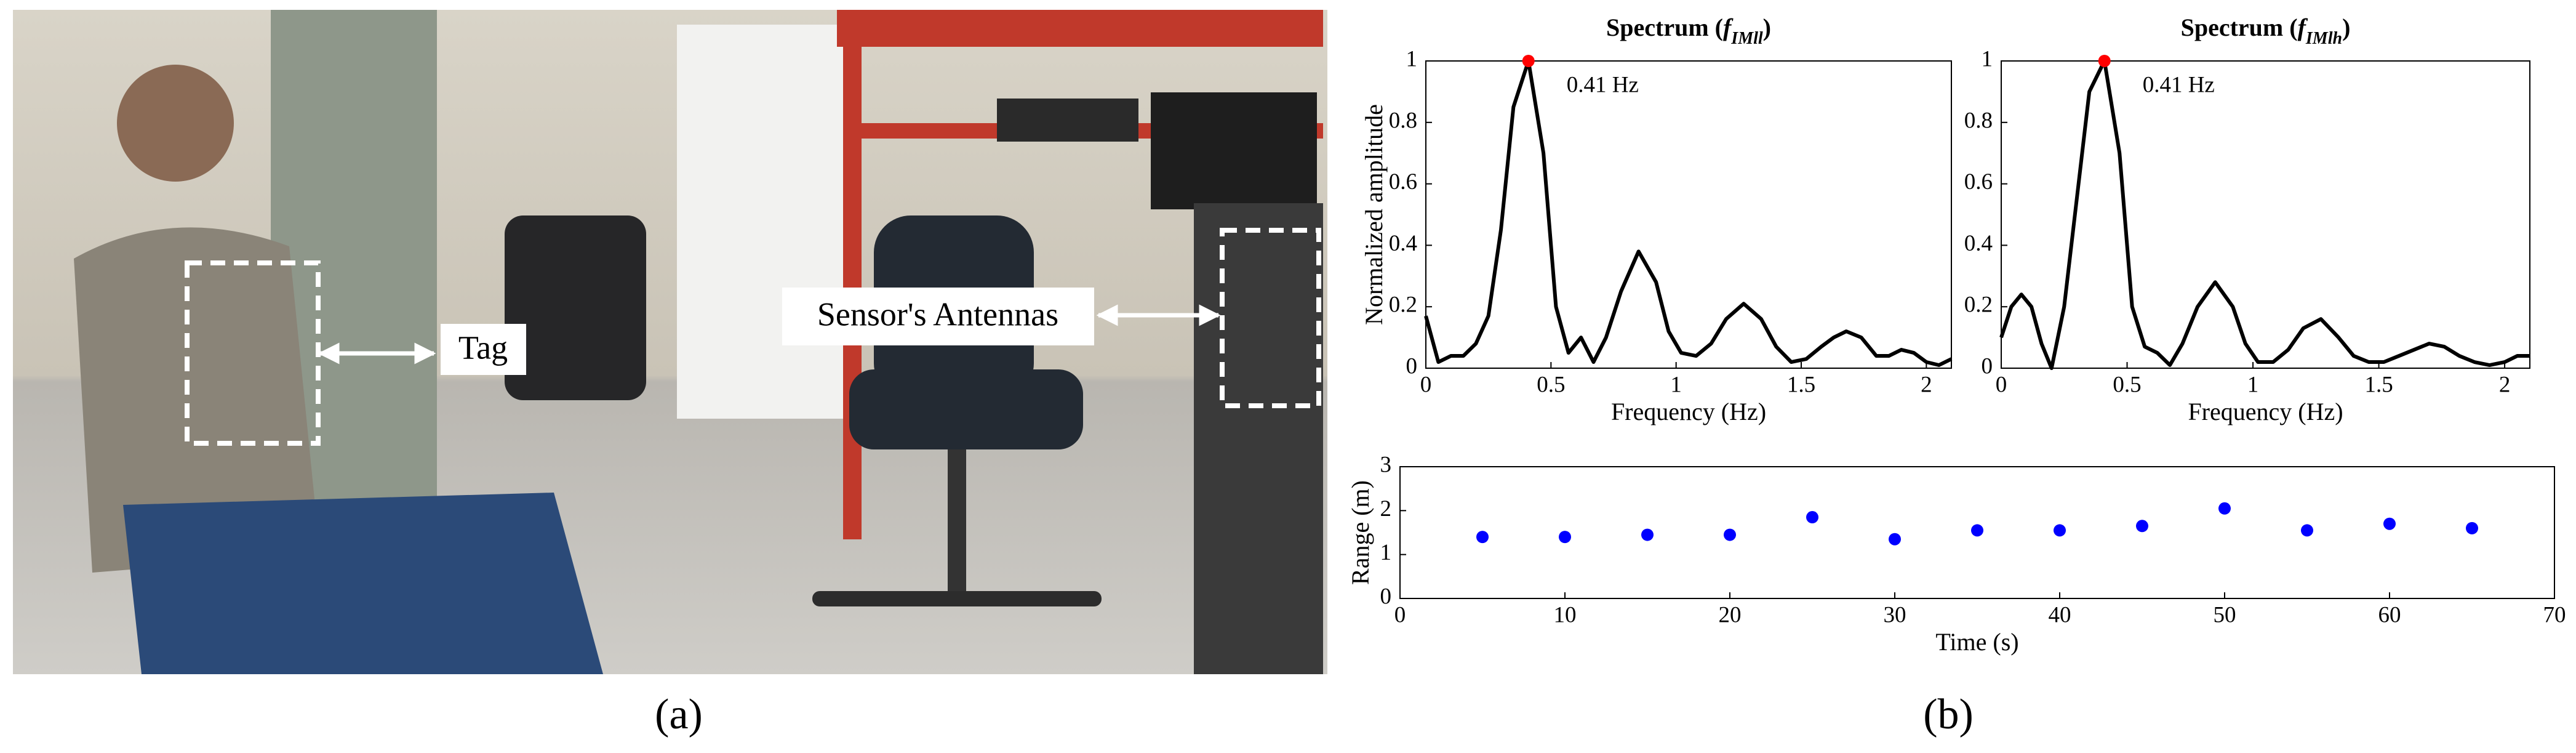  I want to click on caption: (a), so click(679, 714).